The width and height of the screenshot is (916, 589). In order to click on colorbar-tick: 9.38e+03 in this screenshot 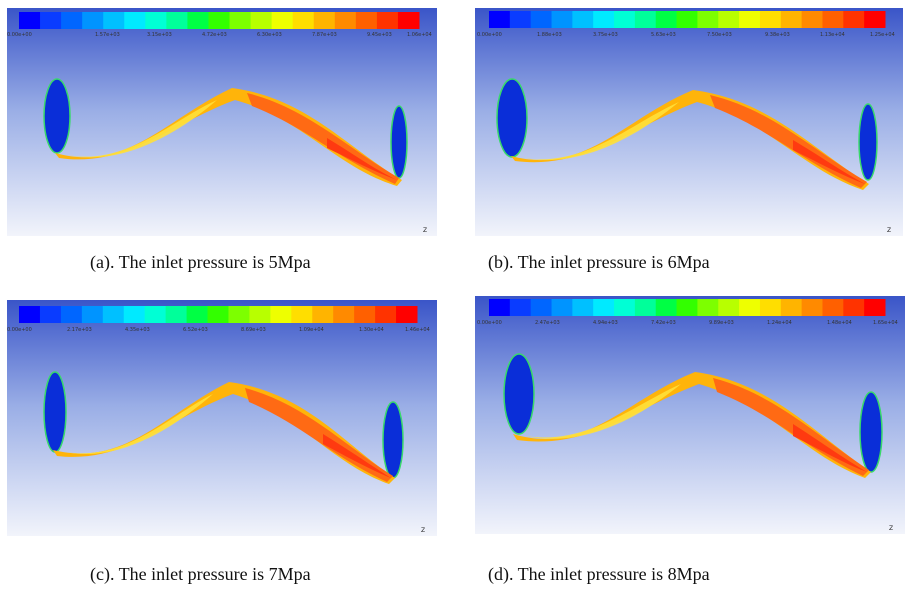, I will do `click(777, 35)`.